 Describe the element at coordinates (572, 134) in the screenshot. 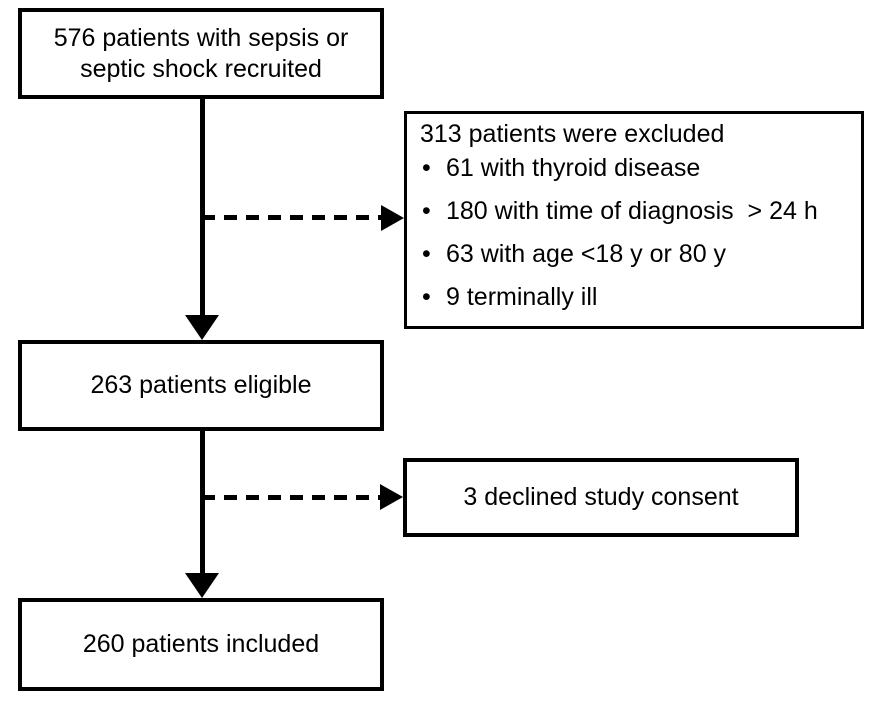

I see `excluded-title: 313 patients were excluded` at that location.